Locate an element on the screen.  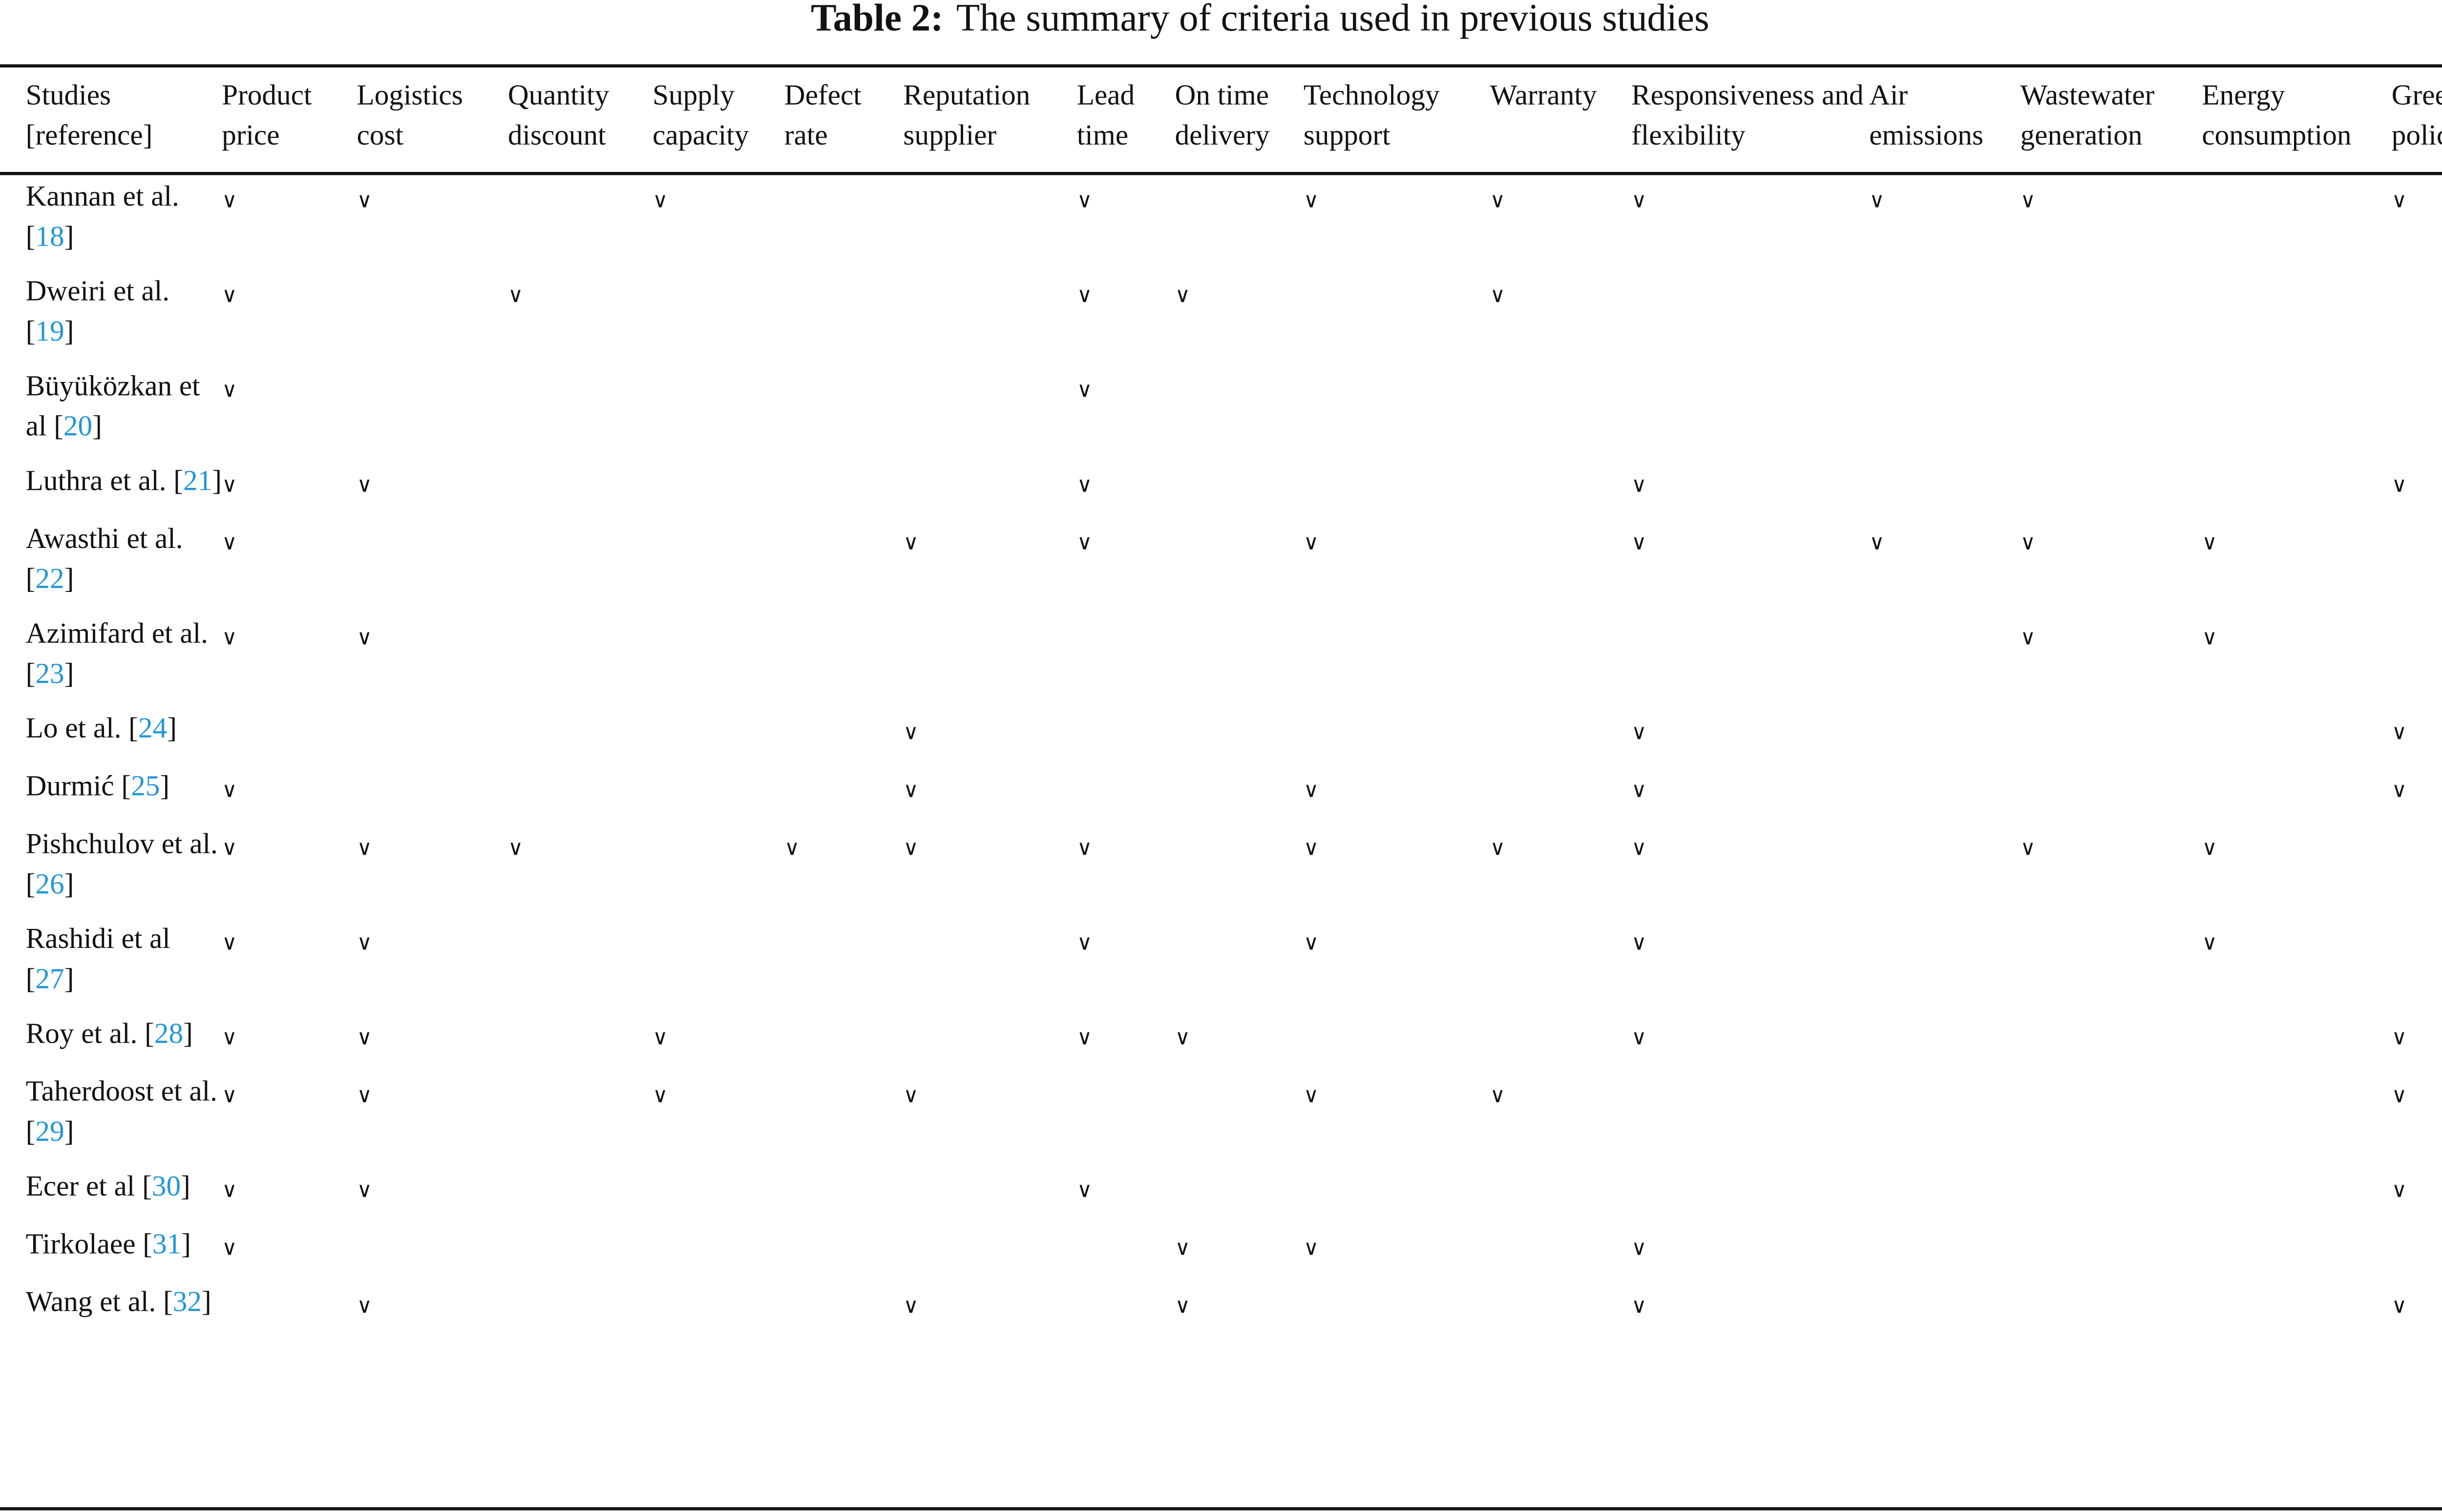
table-row: Awasthi et al. [22] ∨ ∨ ∨ ∨ ∨ ∨ ∨ ∨ is located at coordinates (1221, 563).